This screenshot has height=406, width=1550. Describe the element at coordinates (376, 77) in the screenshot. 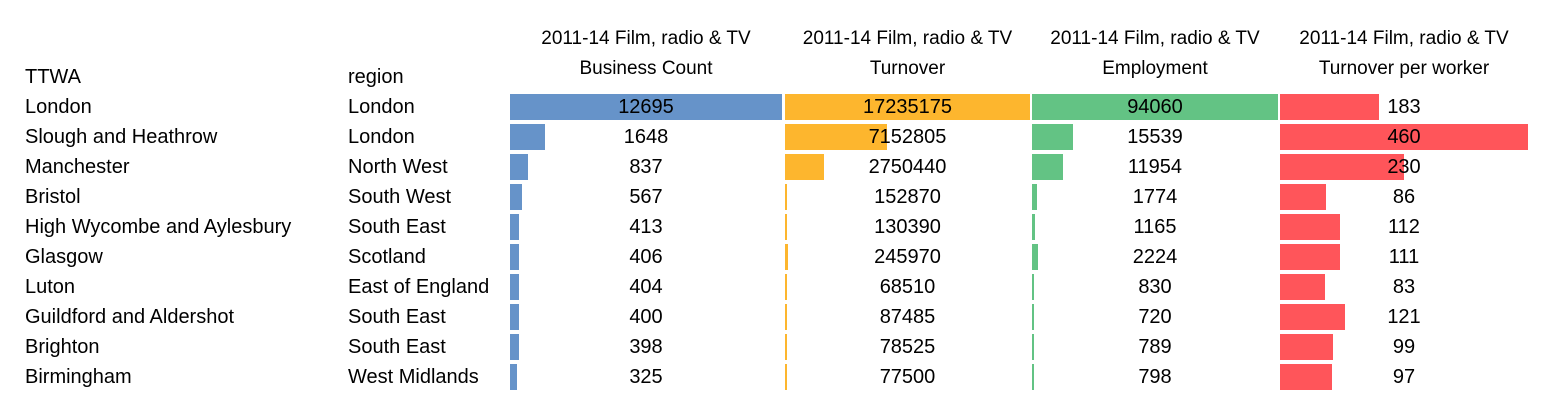

I see `header-region: region` at that location.